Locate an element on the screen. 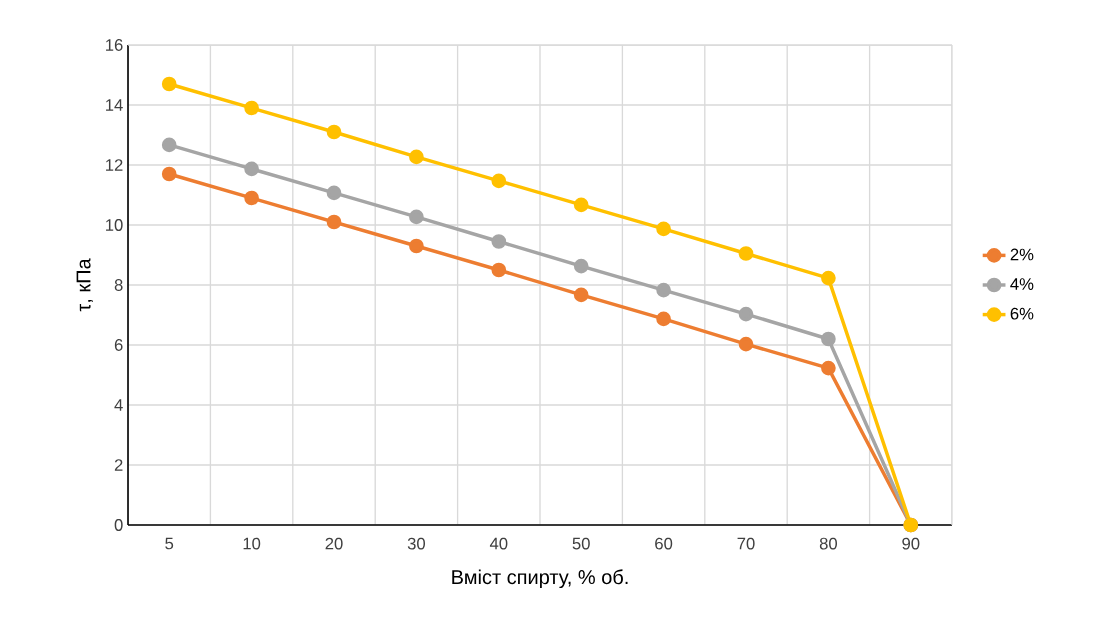 This screenshot has width=1096, height=639. y-tick-label: 12 is located at coordinates (114, 165).